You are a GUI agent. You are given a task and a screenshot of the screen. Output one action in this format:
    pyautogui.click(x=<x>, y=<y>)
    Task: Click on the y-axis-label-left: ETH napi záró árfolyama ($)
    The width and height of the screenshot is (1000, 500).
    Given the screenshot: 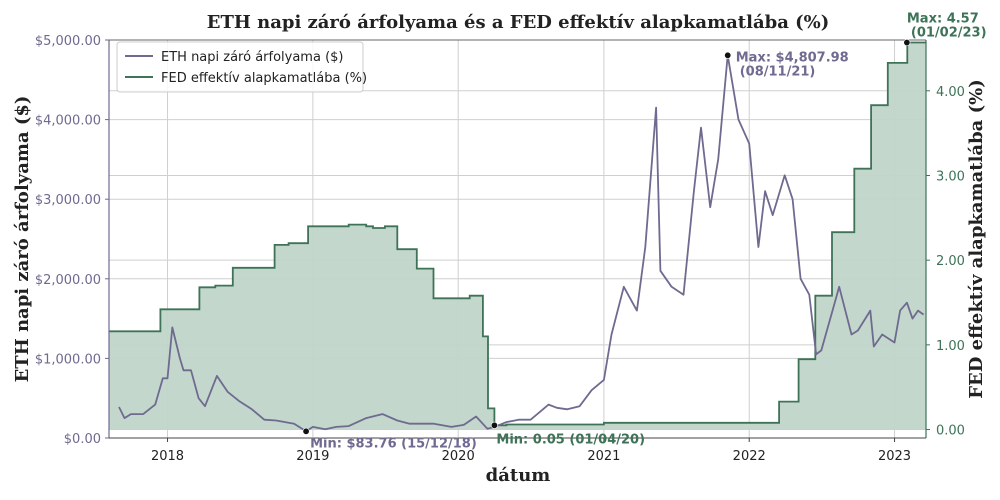 What is the action you would take?
    pyautogui.click(x=22, y=239)
    